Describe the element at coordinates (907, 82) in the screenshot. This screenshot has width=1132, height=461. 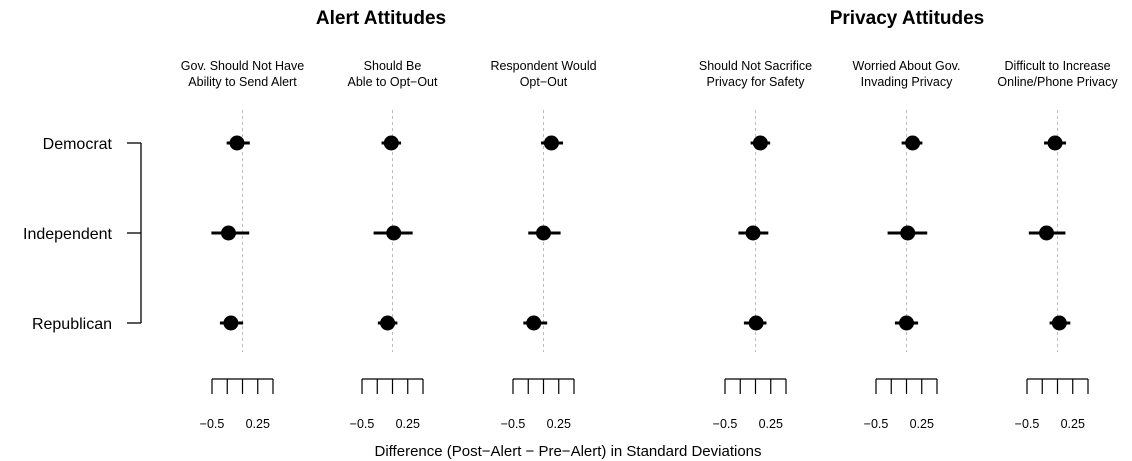
I see `panel-title-line: Invading Privacy` at that location.